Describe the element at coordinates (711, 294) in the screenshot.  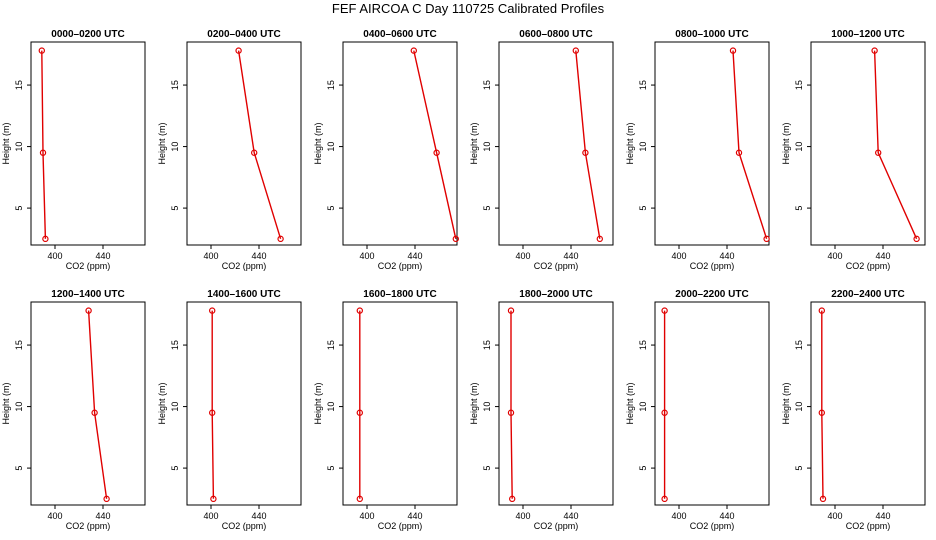
I see `panel-title: 2000–2200 UTC` at that location.